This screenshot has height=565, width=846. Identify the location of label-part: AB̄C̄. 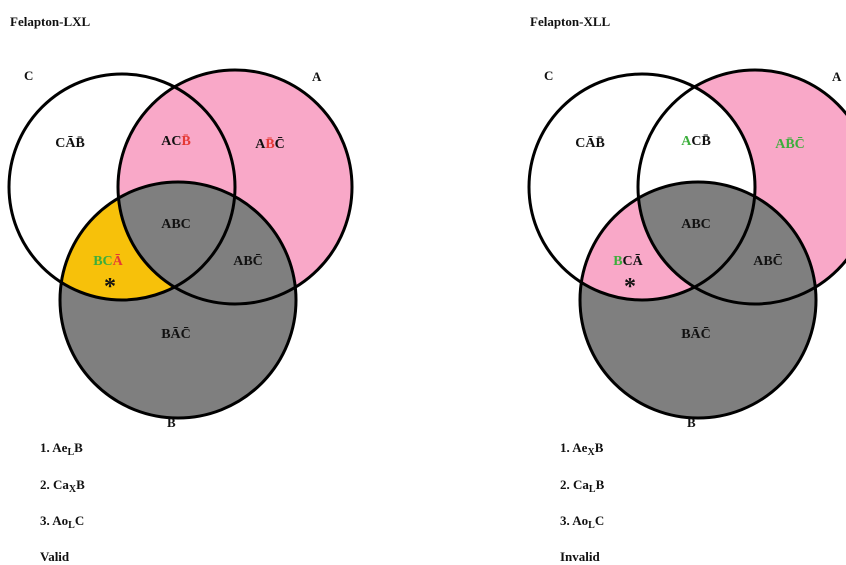
(790, 144).